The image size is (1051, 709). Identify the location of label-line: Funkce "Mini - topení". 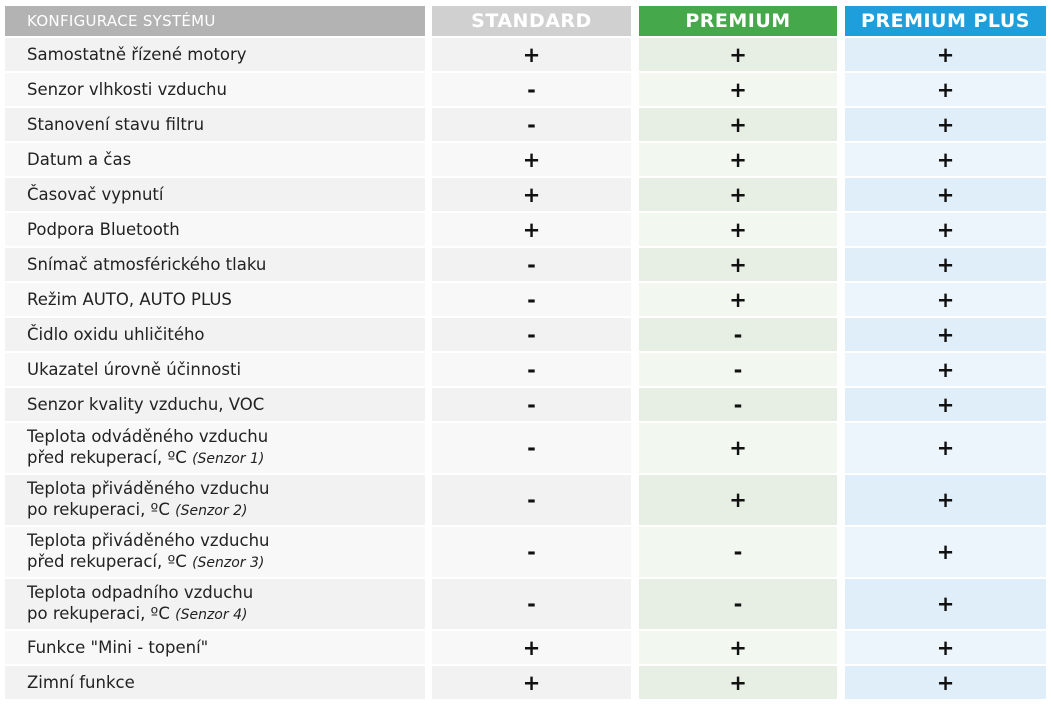
(226, 647).